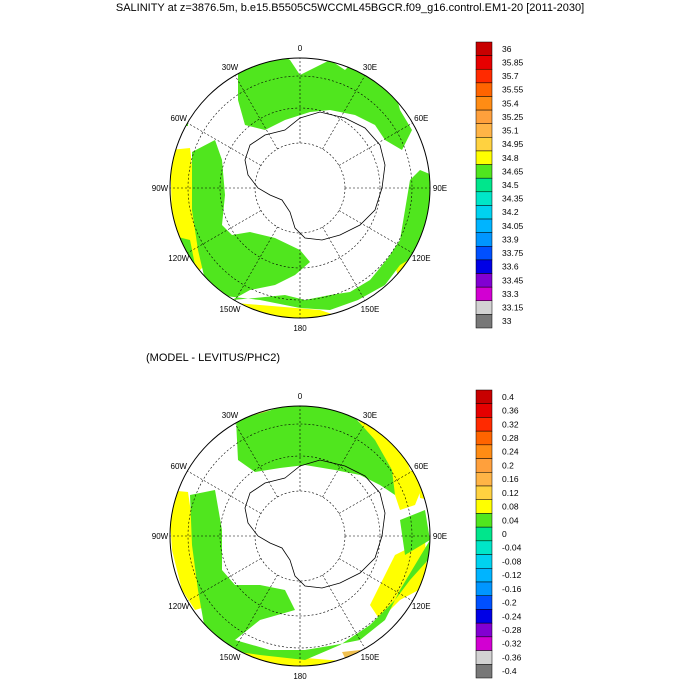 The width and height of the screenshot is (700, 700). What do you see at coordinates (510, 131) in the screenshot?
I see `colorbar-tick-label: 35.1` at bounding box center [510, 131].